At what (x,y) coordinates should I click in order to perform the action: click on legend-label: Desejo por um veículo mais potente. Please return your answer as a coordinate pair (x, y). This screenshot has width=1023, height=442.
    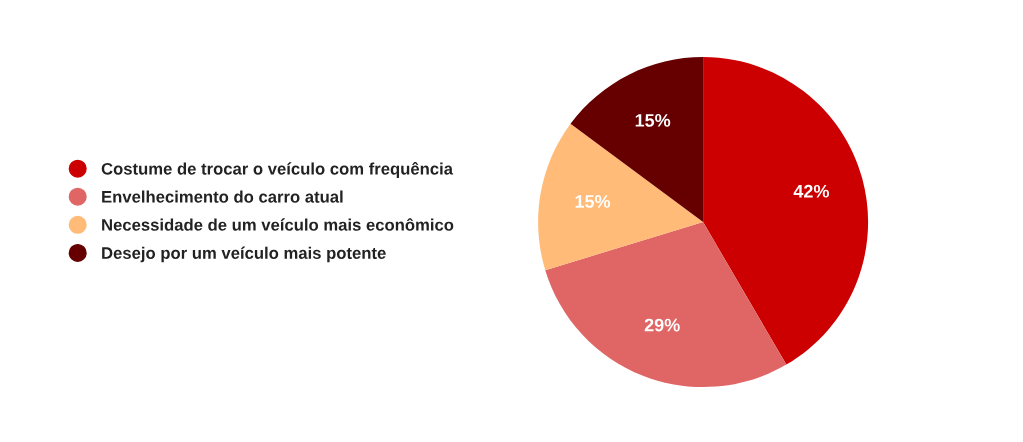
    Looking at the image, I should click on (244, 254).